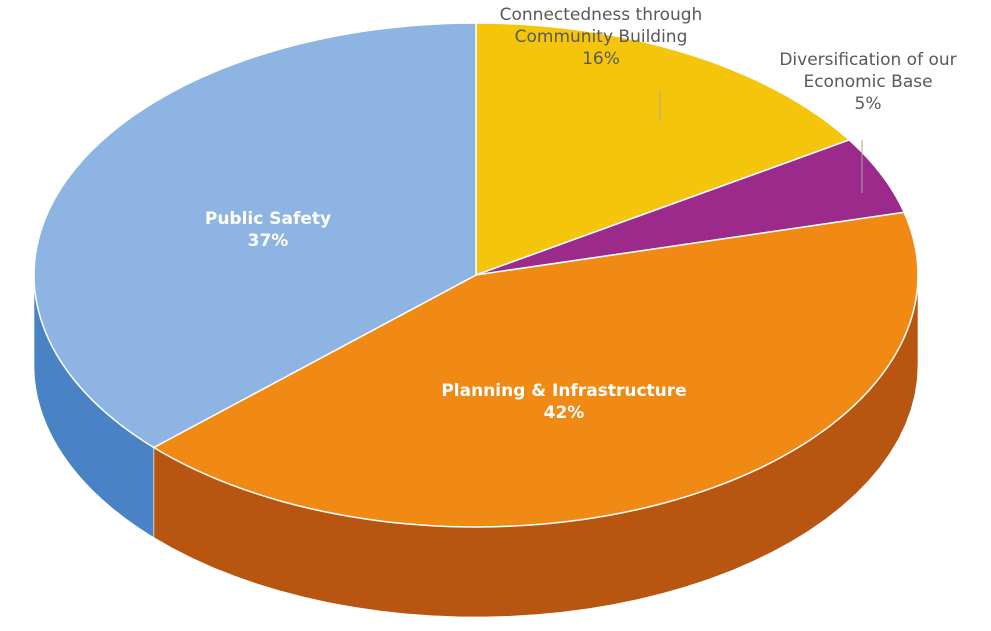 The height and width of the screenshot is (631, 991). I want to click on slice-name-label: Community Building, so click(601, 37).